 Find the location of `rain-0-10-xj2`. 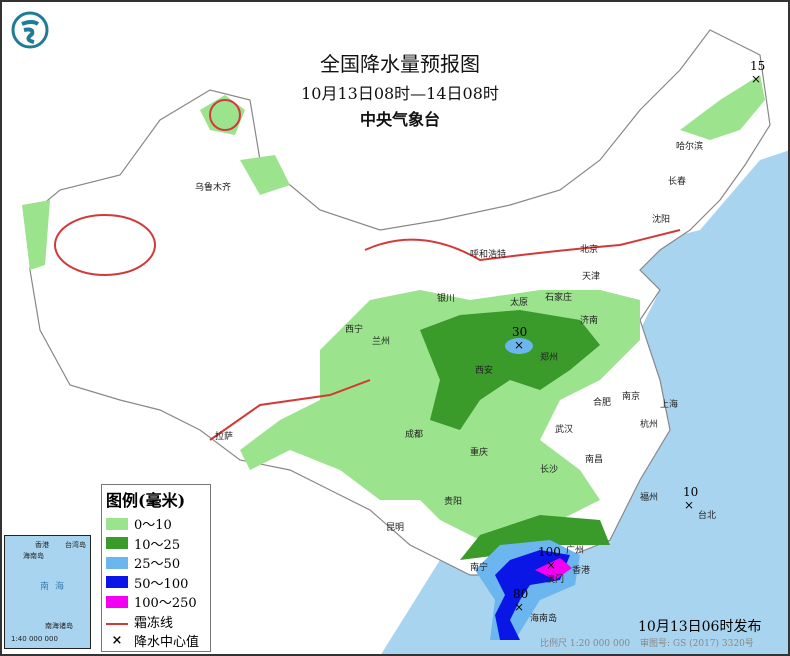

rain-0-10-xj2 is located at coordinates (265, 175).